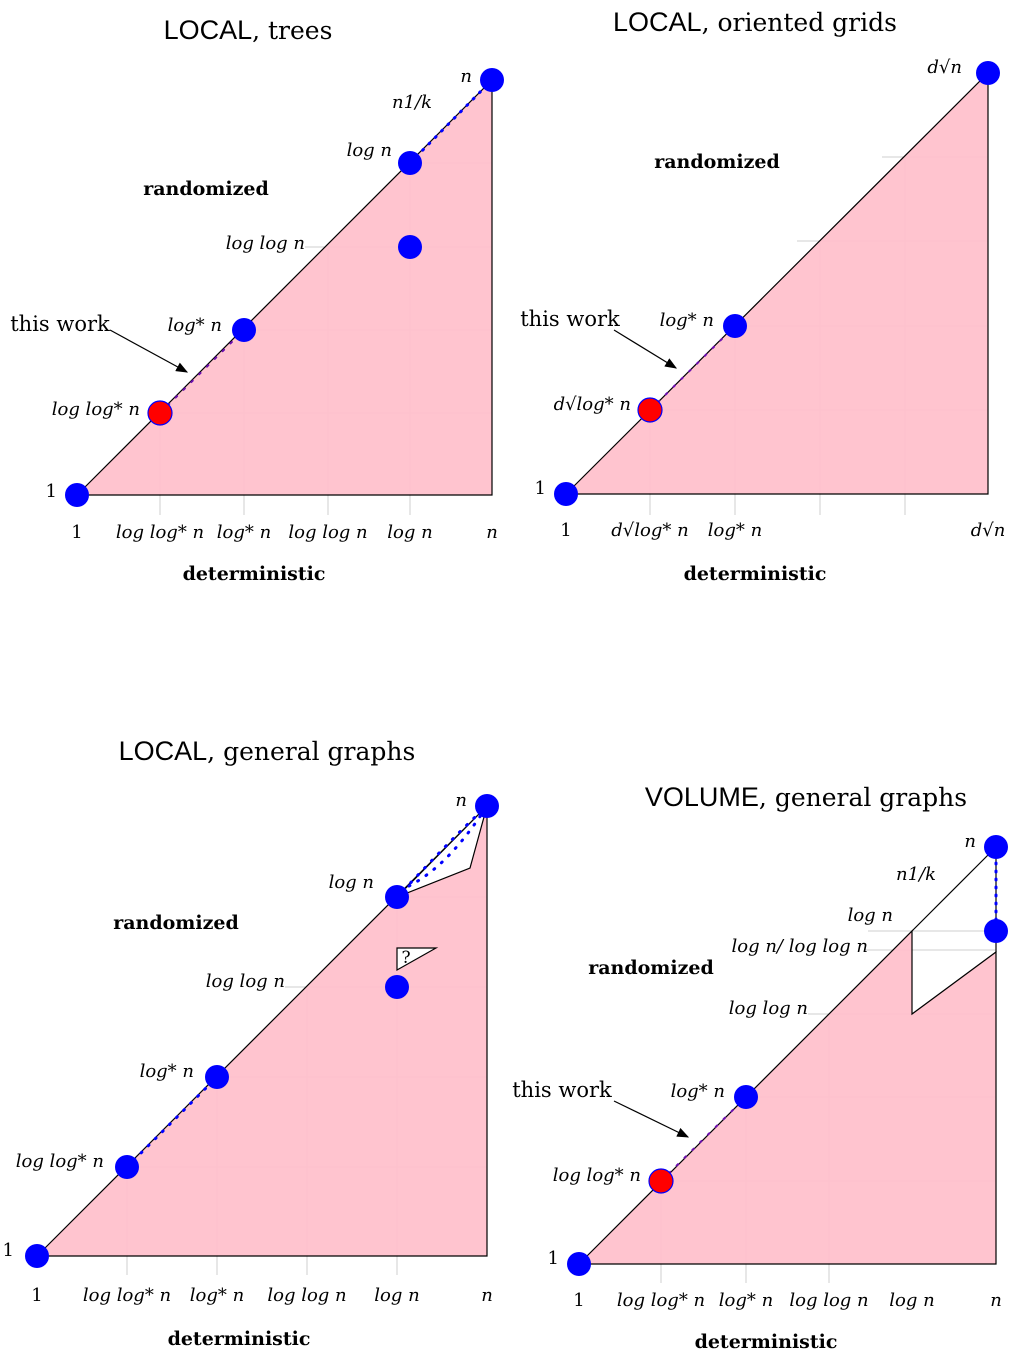  What do you see at coordinates (417, 959) in the screenshot?
I see `open-question-region` at bounding box center [417, 959].